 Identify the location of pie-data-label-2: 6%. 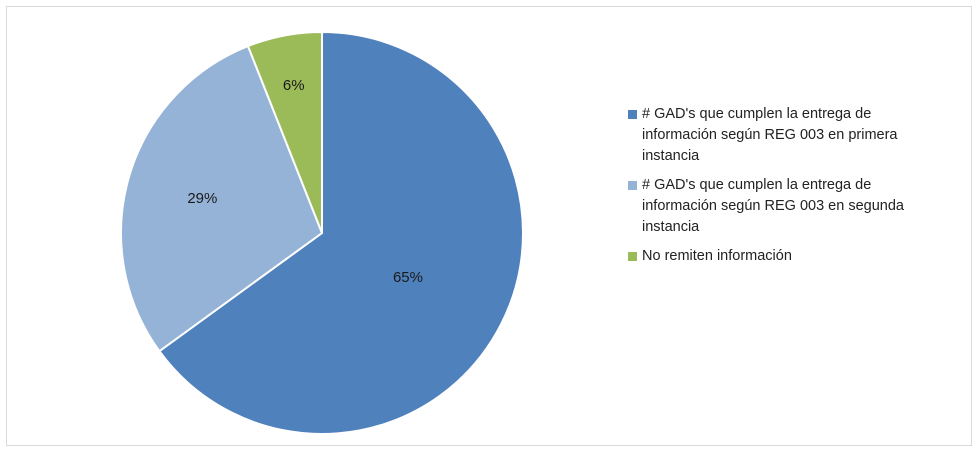
(294, 85).